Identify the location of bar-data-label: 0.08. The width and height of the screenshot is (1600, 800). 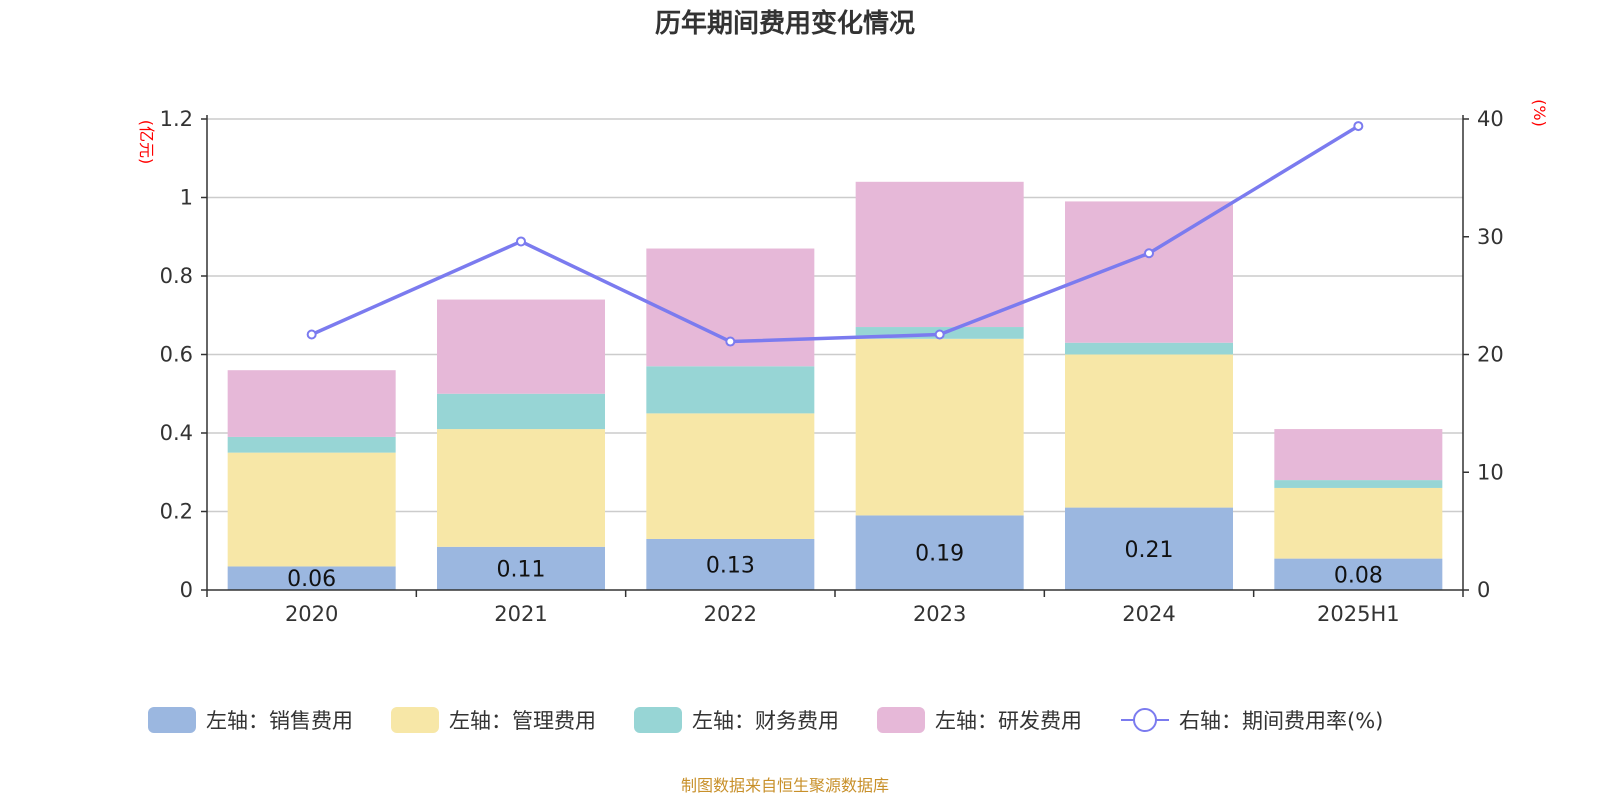
(1358, 575).